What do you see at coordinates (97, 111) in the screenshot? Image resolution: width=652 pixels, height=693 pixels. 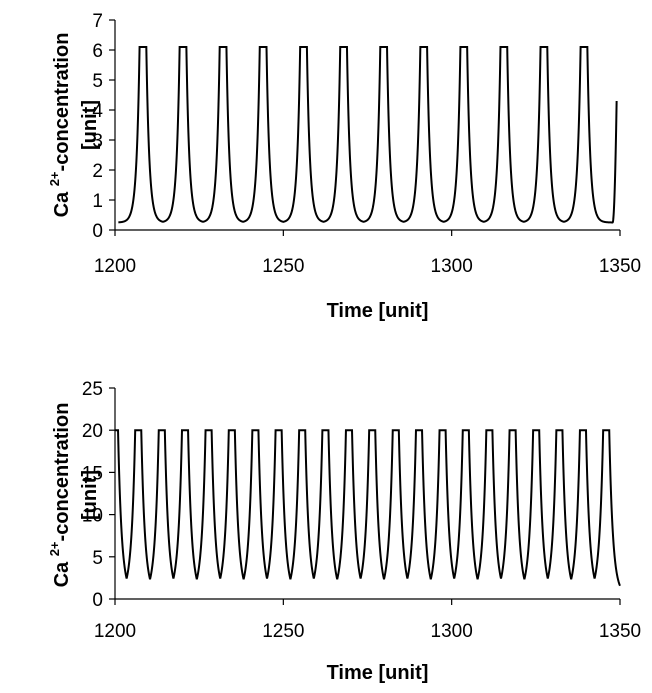 I see `y-tick-label: 4` at bounding box center [97, 111].